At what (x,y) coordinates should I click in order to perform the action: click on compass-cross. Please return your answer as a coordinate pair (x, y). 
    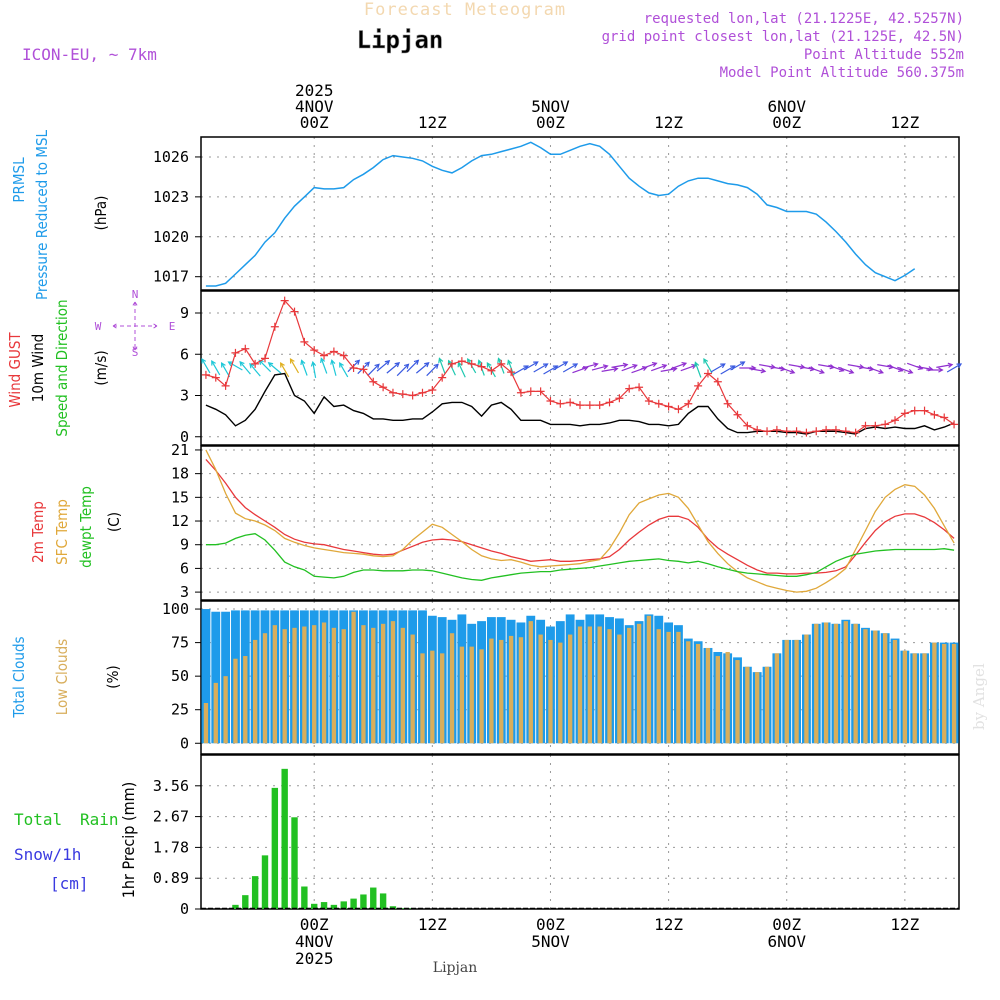
    Looking at the image, I should click on (135, 326).